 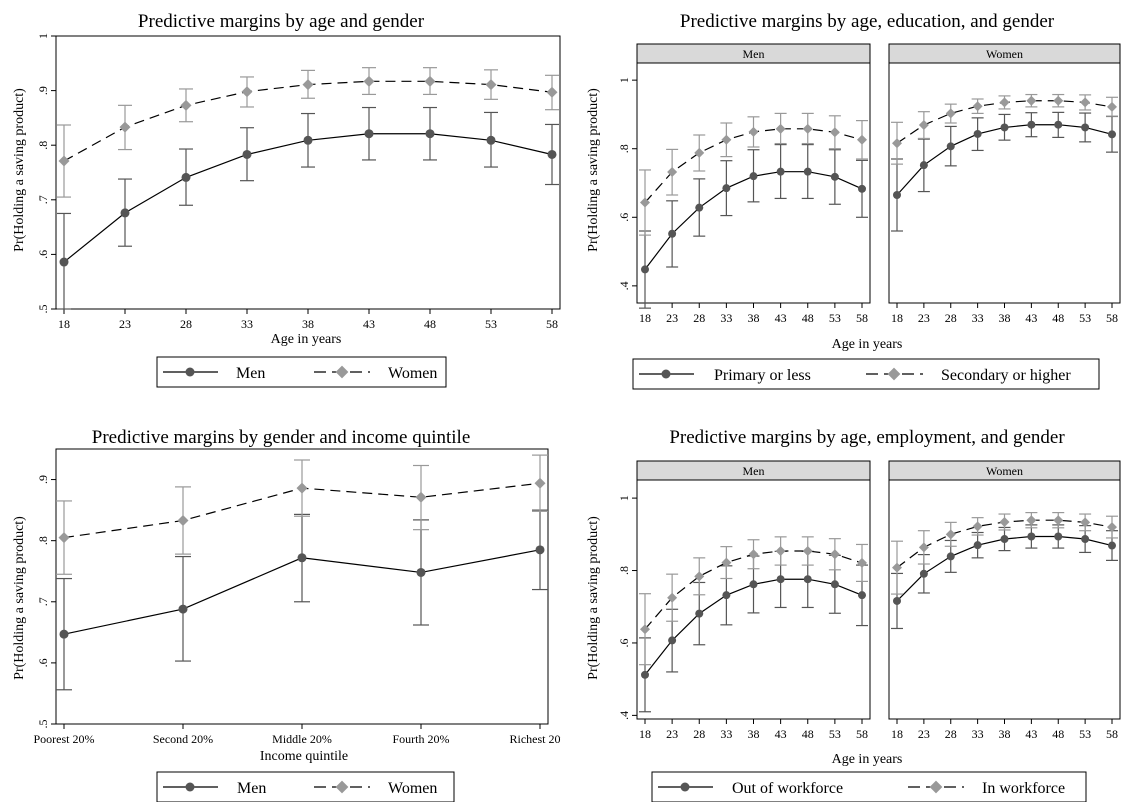 I want to click on y-axis-label: Pr(Holding a saving product), so click(x=593, y=598).